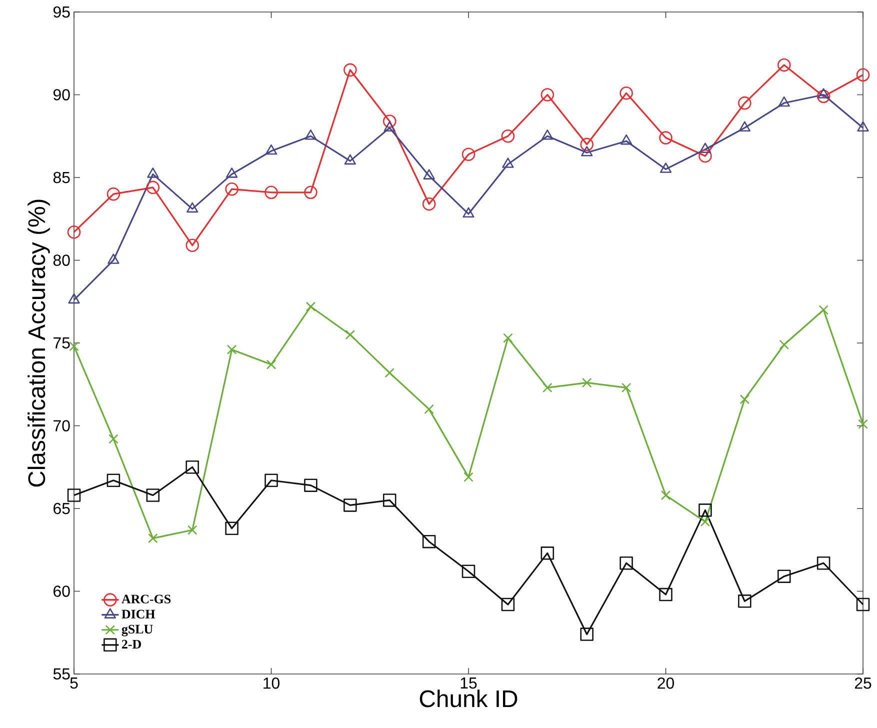 This screenshot has width=877, height=728. I want to click on y-tick-label: 85, so click(61, 178).